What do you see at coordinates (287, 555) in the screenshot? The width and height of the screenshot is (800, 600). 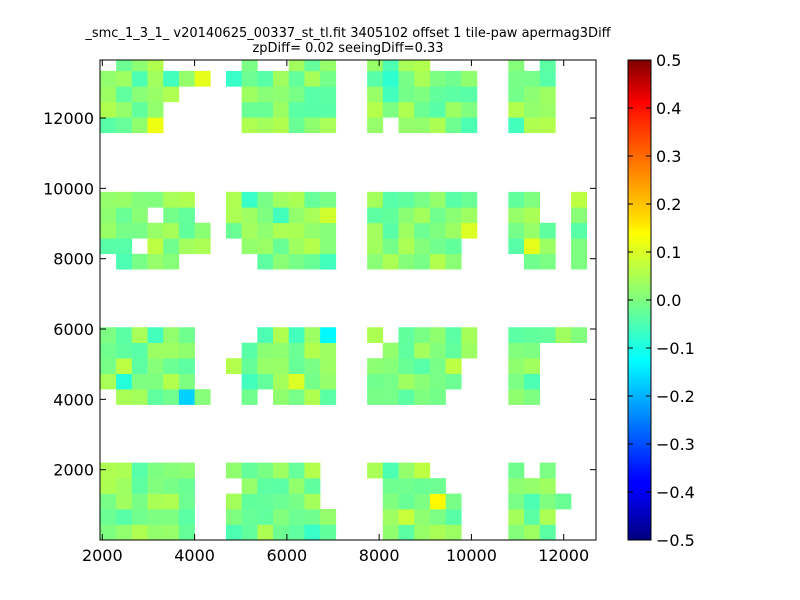 I see `x-tick-label: 6000` at bounding box center [287, 555].